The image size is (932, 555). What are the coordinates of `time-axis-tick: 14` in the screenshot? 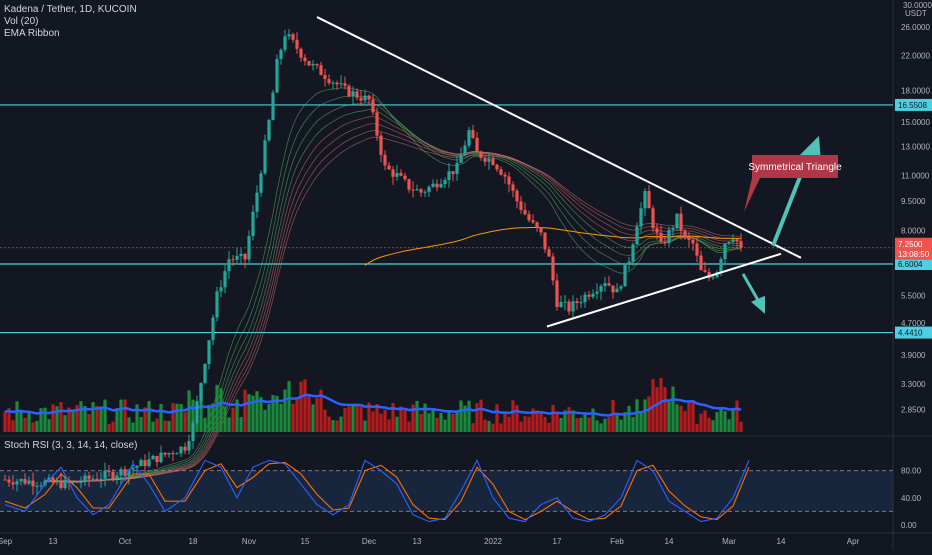 It's located at (781, 541).